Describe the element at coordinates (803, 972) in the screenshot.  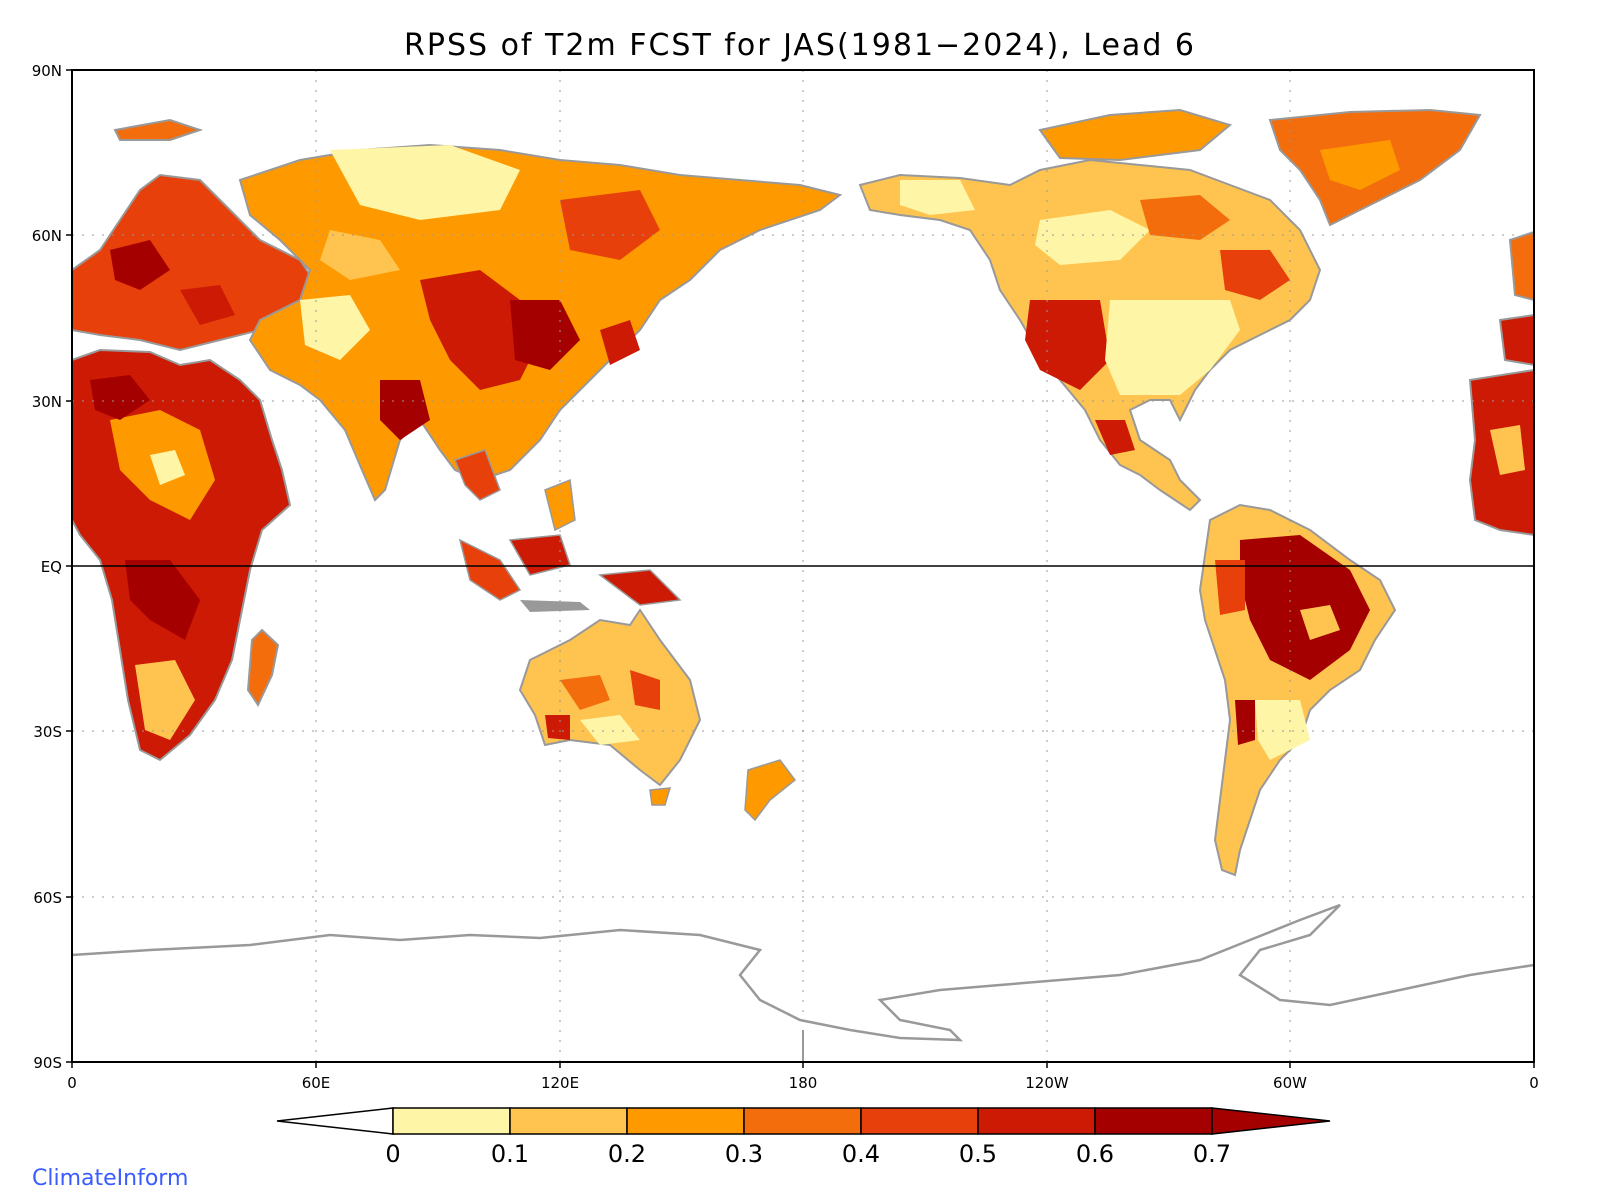
I see `land-antarctica` at that location.